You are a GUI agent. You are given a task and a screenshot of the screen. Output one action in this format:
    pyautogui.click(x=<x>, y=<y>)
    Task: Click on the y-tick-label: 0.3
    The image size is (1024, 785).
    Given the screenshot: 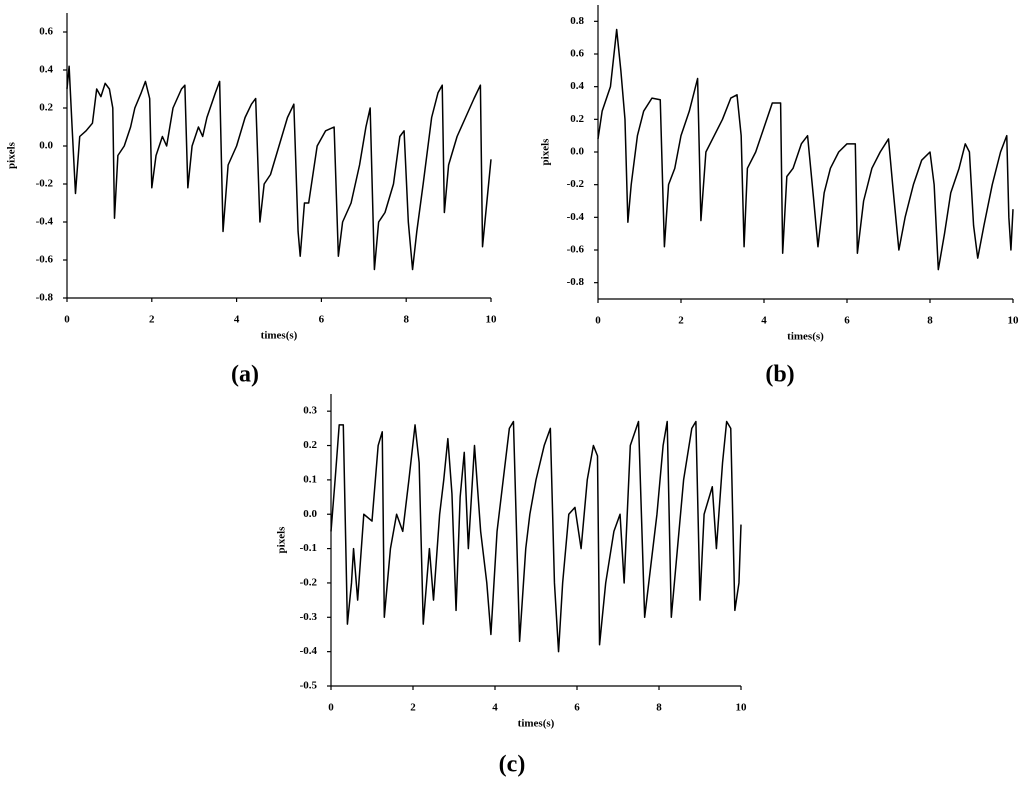 What is the action you would take?
    pyautogui.click(x=310, y=411)
    